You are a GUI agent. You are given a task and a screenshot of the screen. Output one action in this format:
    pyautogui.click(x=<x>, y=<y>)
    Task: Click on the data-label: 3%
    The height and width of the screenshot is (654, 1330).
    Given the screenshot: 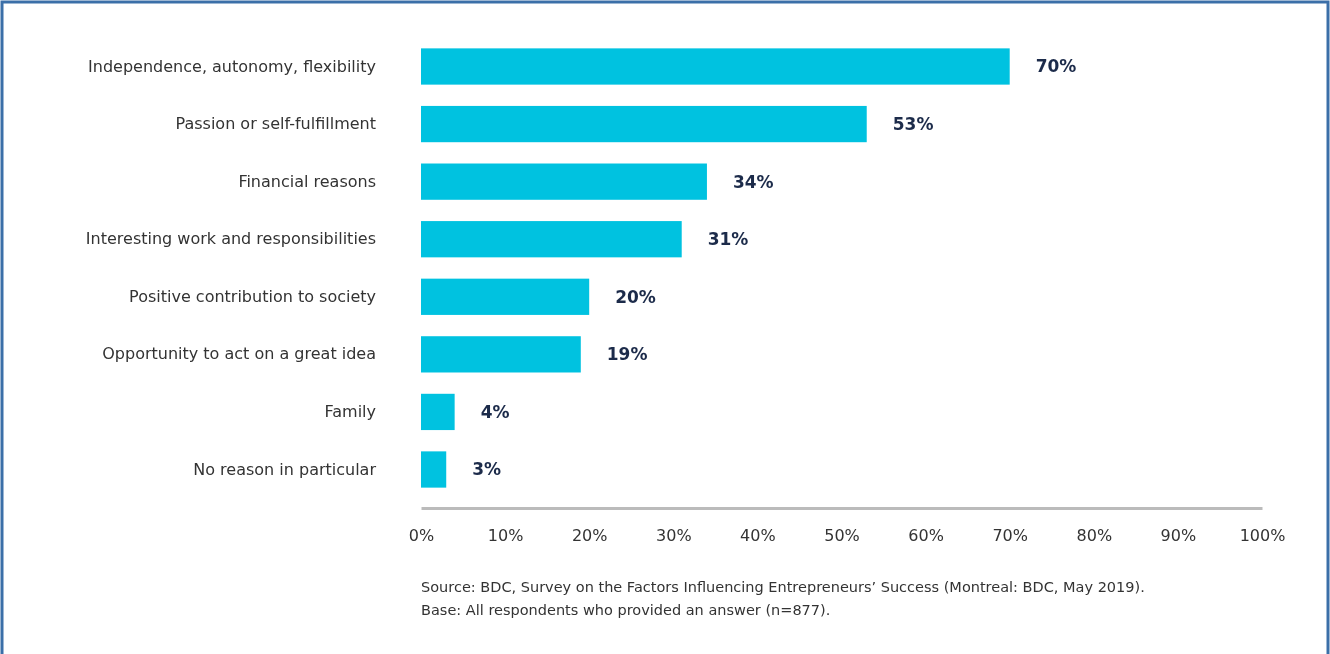 What is the action you would take?
    pyautogui.click(x=487, y=469)
    